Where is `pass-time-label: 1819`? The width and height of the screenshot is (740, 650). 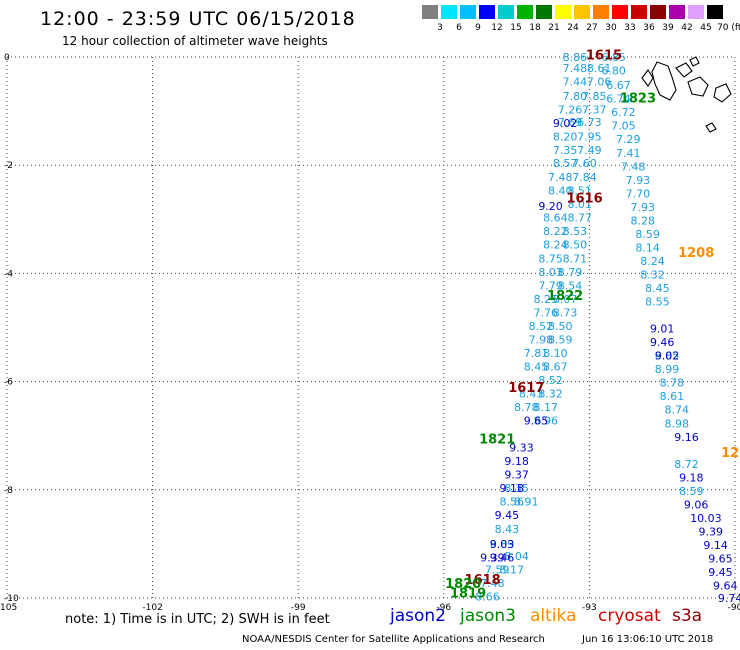
pass-time-label: 1819 is located at coordinates (468, 594).